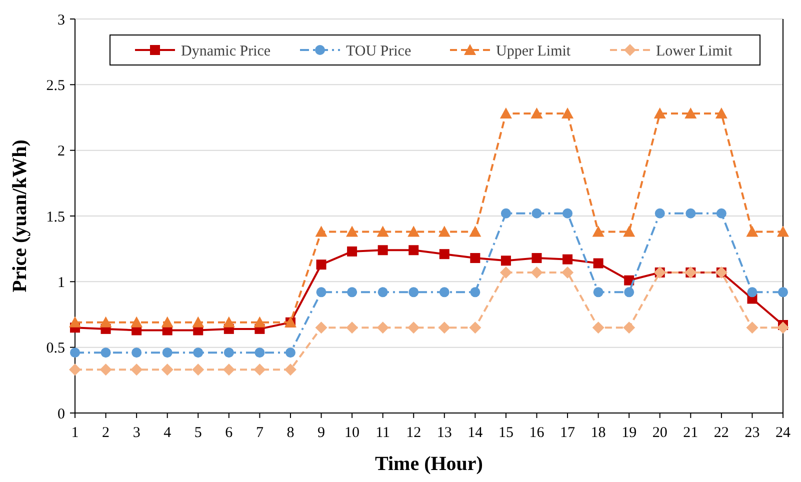  I want to click on y-tick-label: 1.5, so click(55, 217).